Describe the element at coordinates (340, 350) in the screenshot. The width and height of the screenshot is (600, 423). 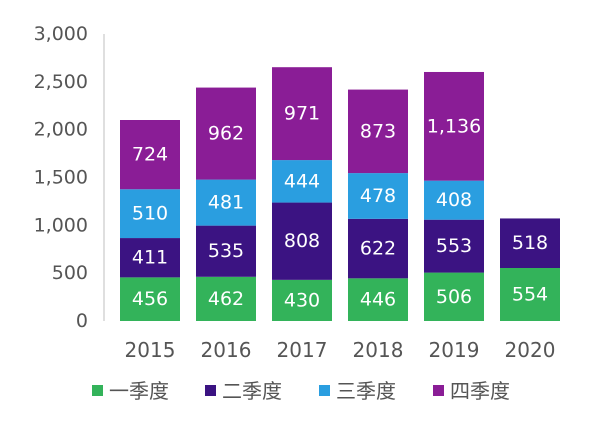
I see `x-axis-ticks: 2015 2016 2017 2018 2019 2020` at that location.